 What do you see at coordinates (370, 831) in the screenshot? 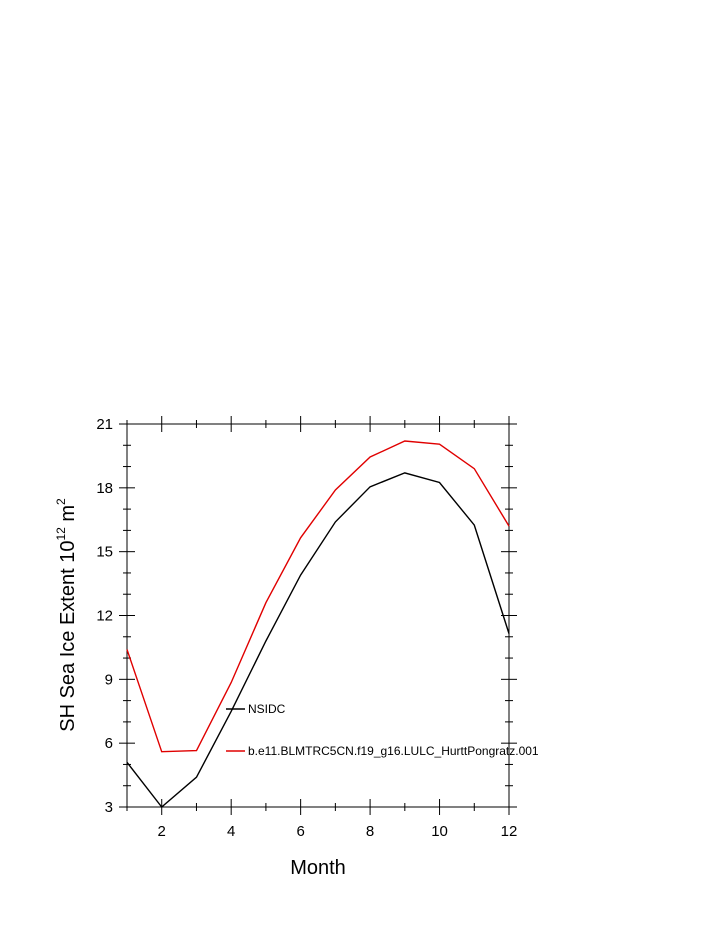
I see `x-tick-label: 8` at bounding box center [370, 831].